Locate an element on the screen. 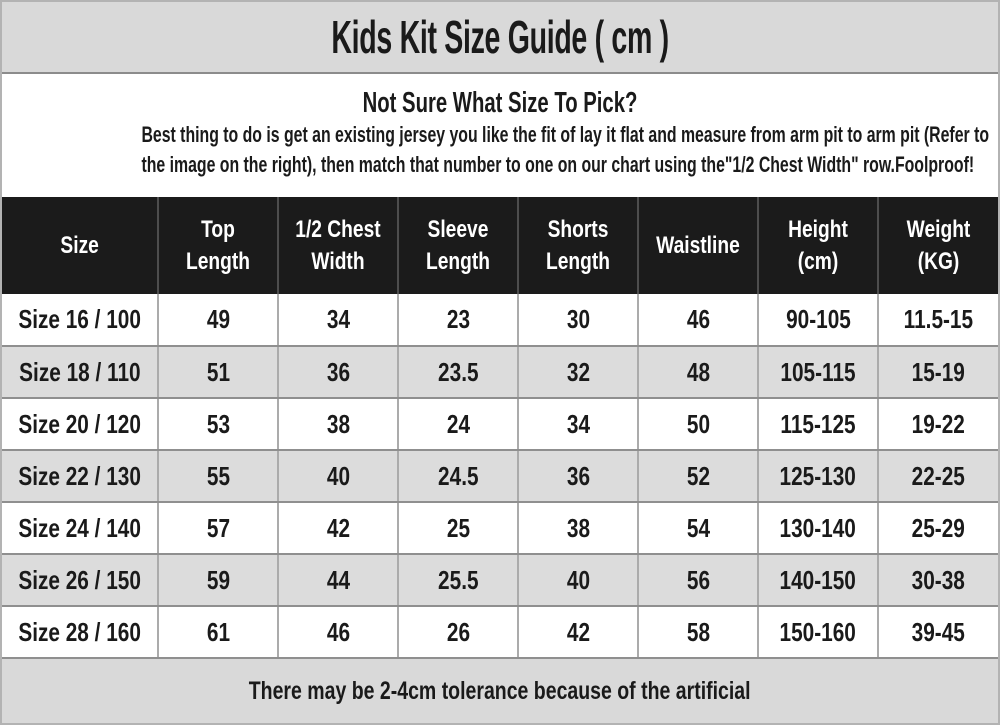  column-header-line: Sleeve is located at coordinates (458, 229).